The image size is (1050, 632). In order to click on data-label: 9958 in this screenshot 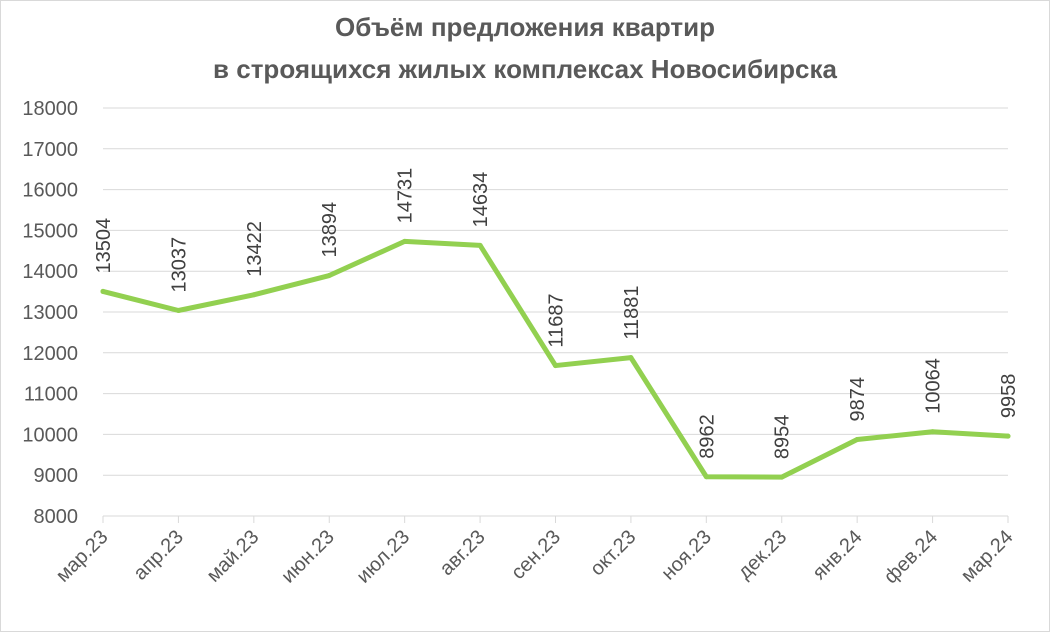, I will do `click(1009, 396)`.